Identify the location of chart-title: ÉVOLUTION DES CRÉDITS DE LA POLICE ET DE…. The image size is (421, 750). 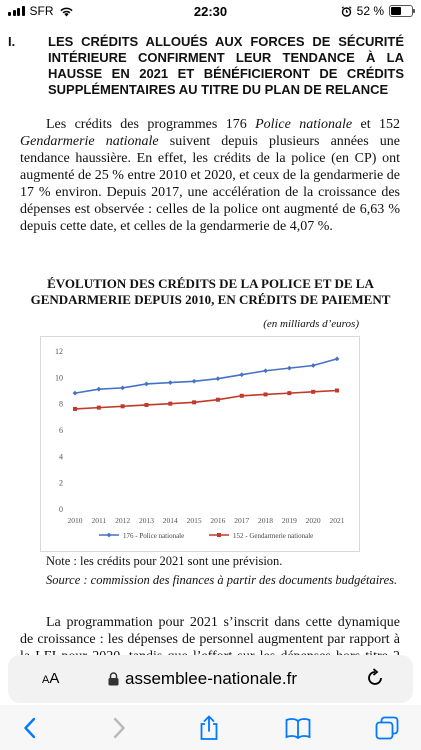
(210, 291).